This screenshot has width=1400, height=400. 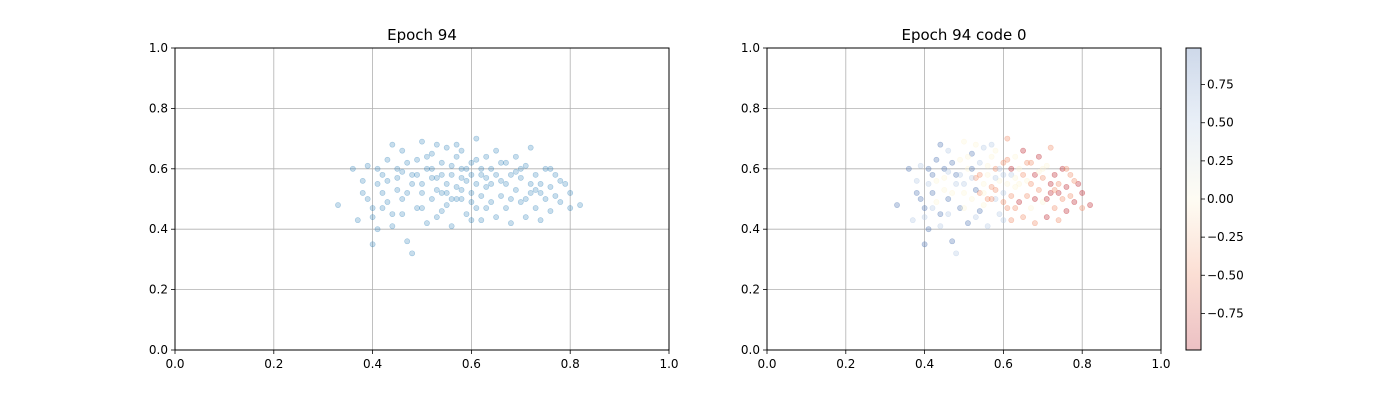 What do you see at coordinates (1220, 123) in the screenshot?
I see `colorbar-tick-label: 0.50` at bounding box center [1220, 123].